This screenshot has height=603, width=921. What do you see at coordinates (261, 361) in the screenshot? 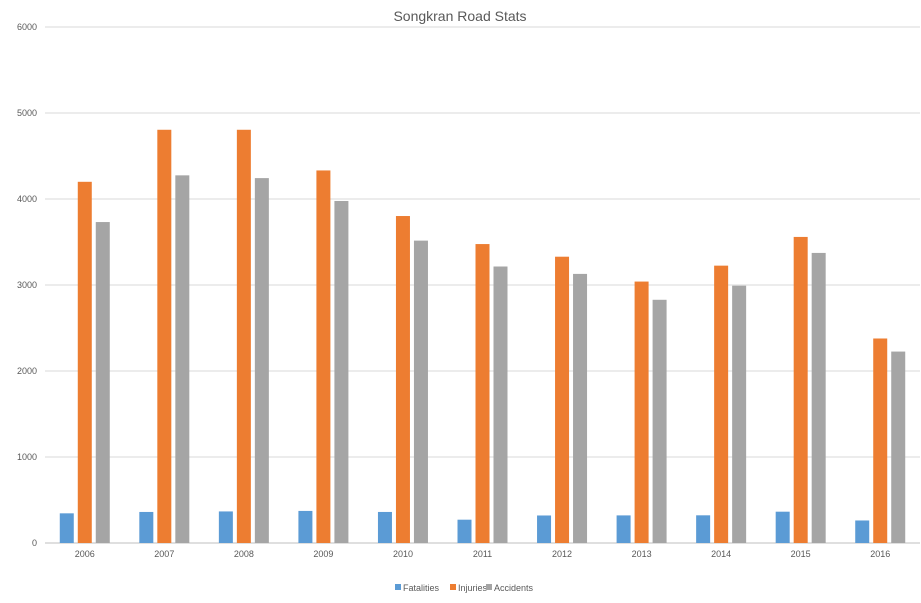
I see `bar-accidents-2008` at bounding box center [261, 361].